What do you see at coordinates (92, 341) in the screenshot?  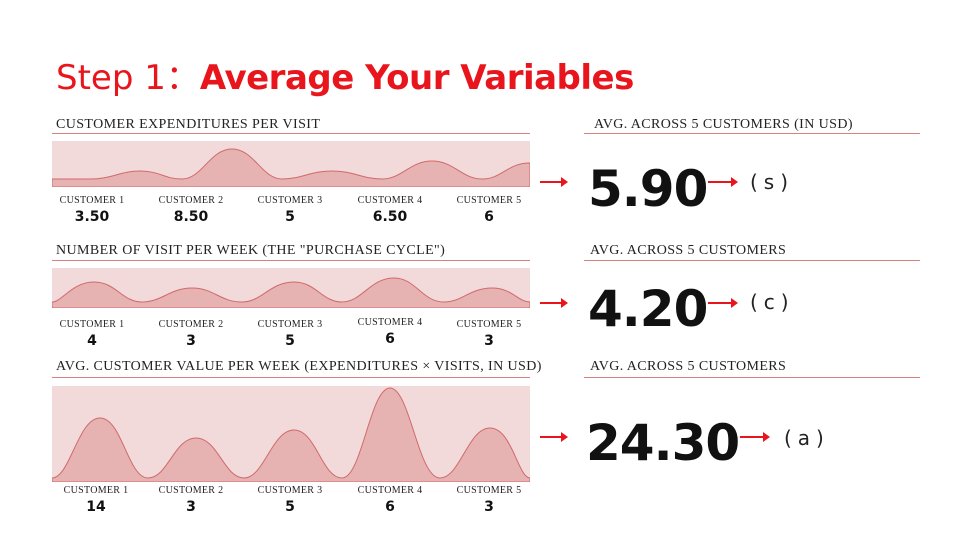 I see `section2-value-1: 4` at bounding box center [92, 341].